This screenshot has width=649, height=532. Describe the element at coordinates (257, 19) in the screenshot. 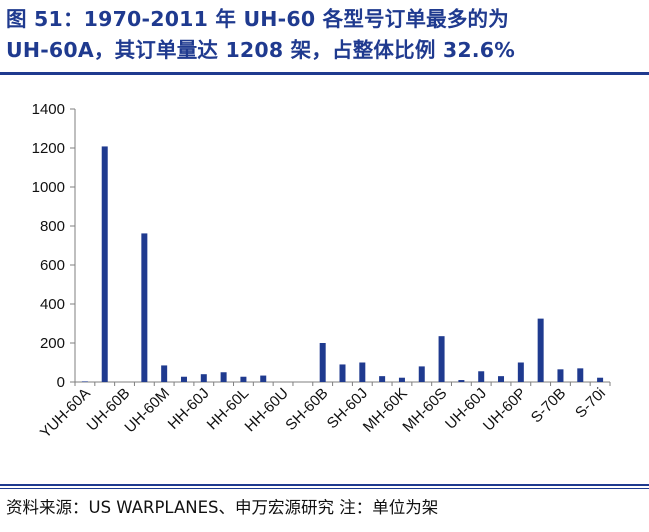

I see `figure-title-line1: 图 51：1970-2011 年 UH-60 各型号订单最多的为` at that location.